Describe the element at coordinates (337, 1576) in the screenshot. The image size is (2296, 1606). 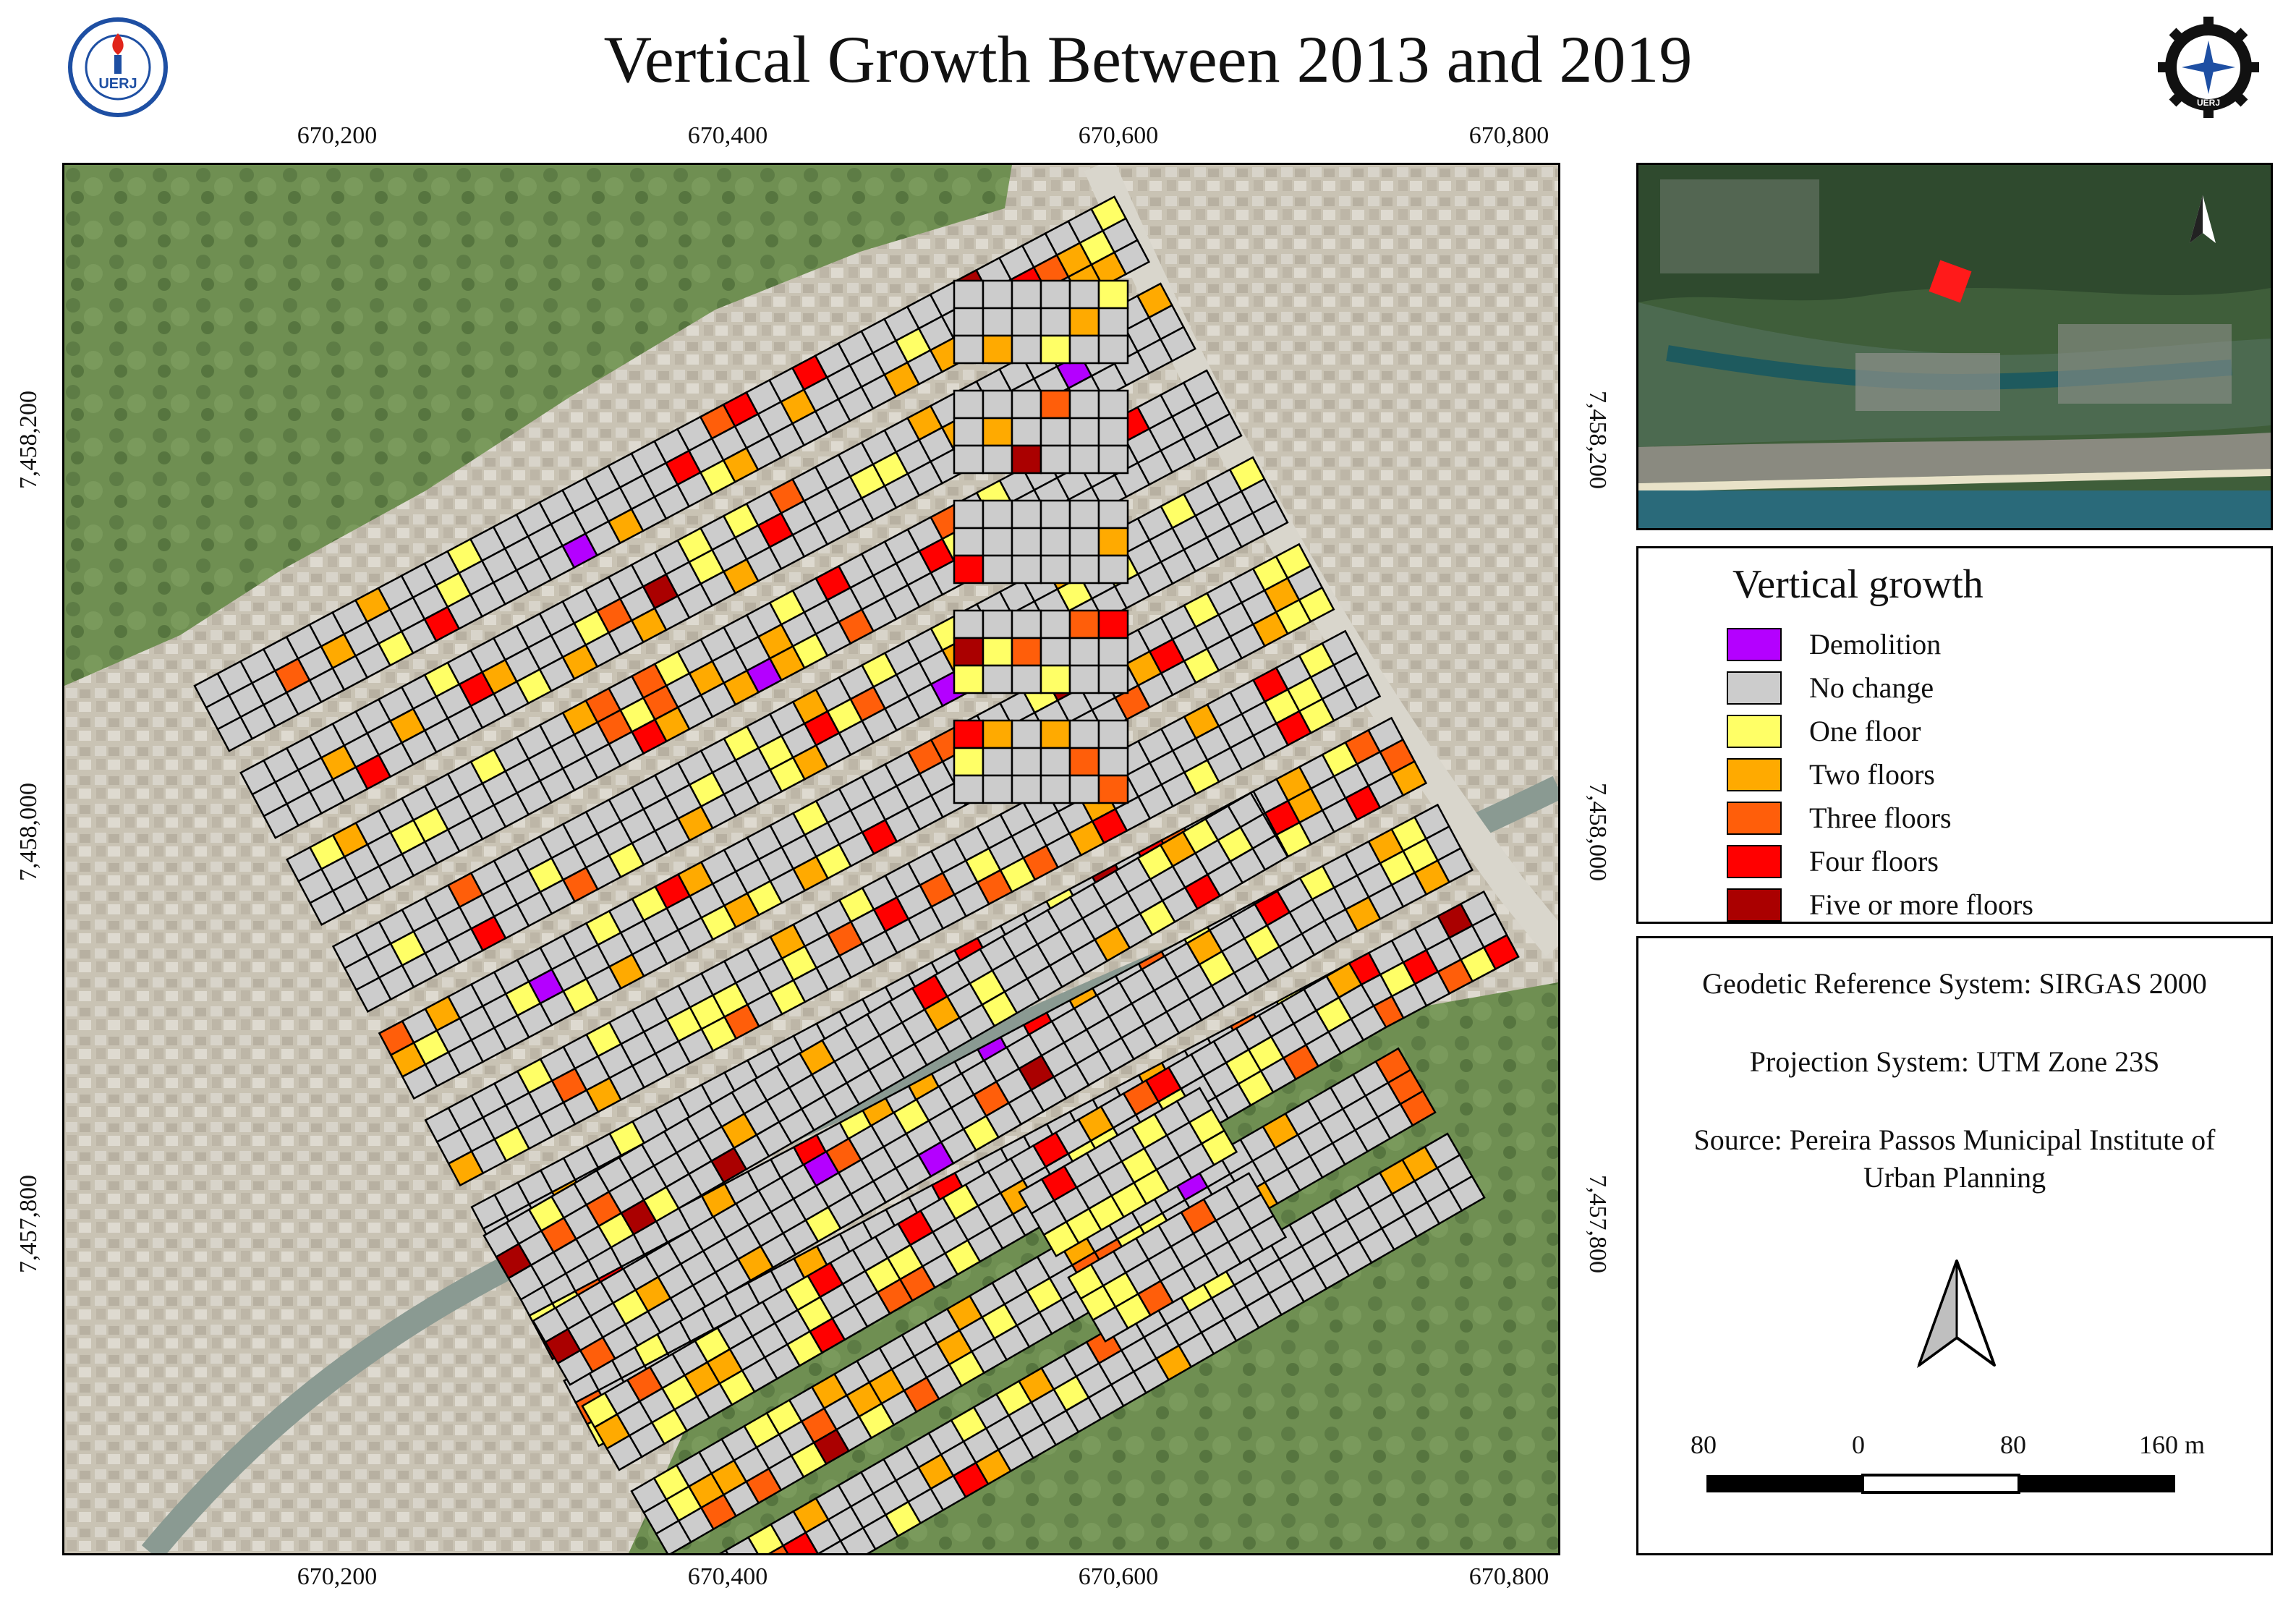
I see `x-tick-bottom: 670,200` at that location.